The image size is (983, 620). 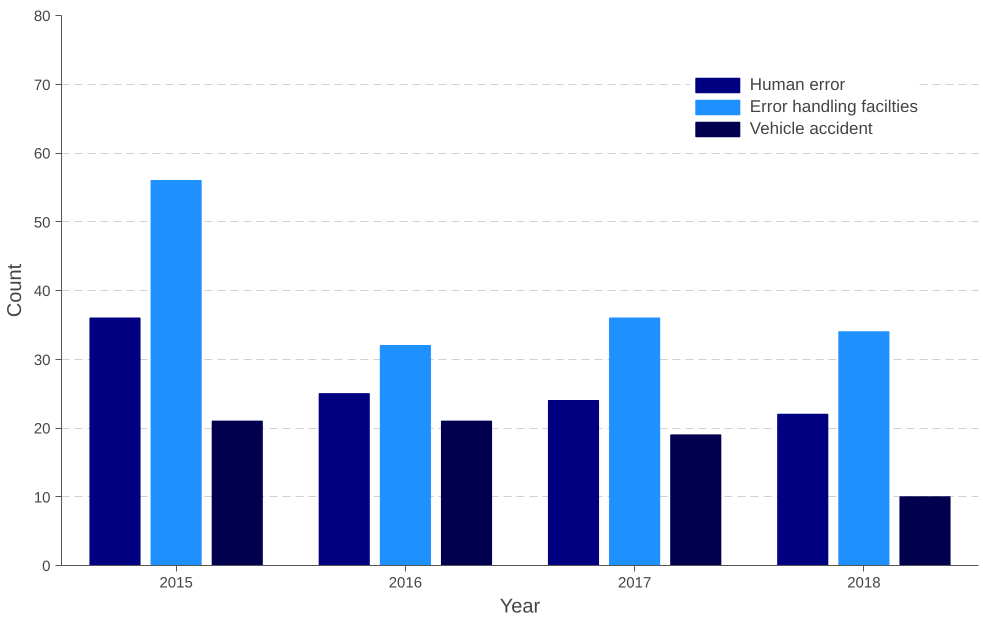 I want to click on y-tick-label: 60, so click(x=42, y=154).